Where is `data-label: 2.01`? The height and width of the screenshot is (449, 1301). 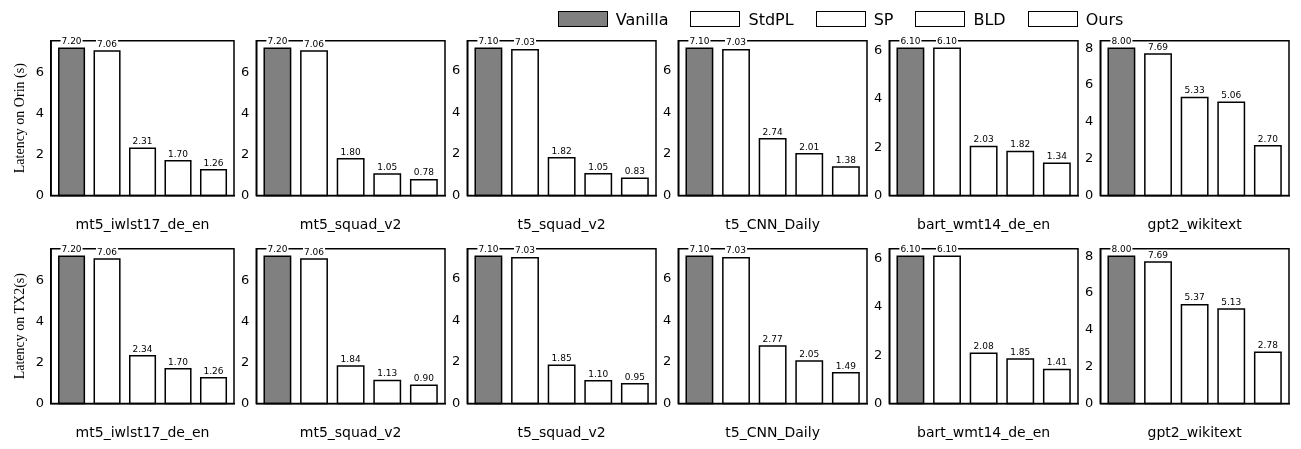 data-label: 2.01 is located at coordinates (809, 146).